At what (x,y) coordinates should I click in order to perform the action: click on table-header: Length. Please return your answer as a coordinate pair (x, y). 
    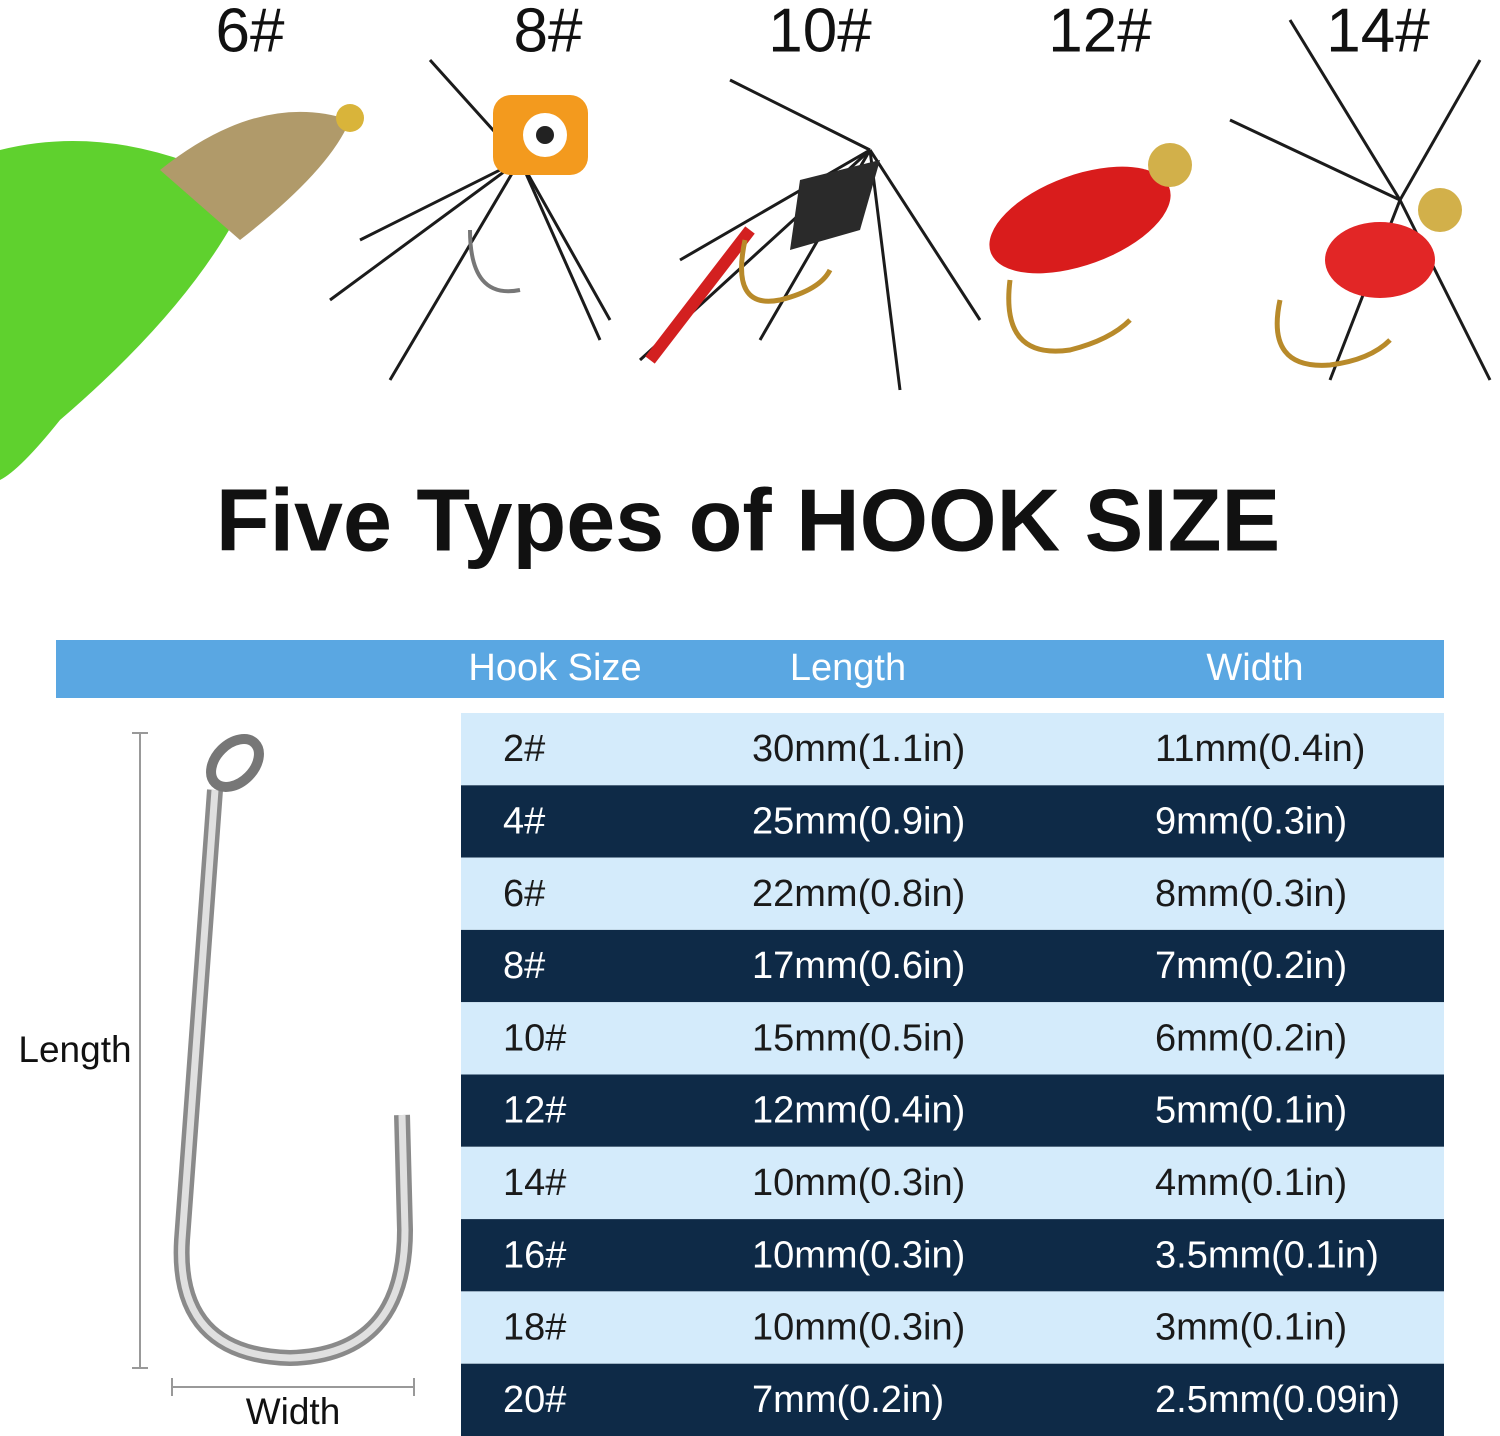
    Looking at the image, I should click on (848, 668).